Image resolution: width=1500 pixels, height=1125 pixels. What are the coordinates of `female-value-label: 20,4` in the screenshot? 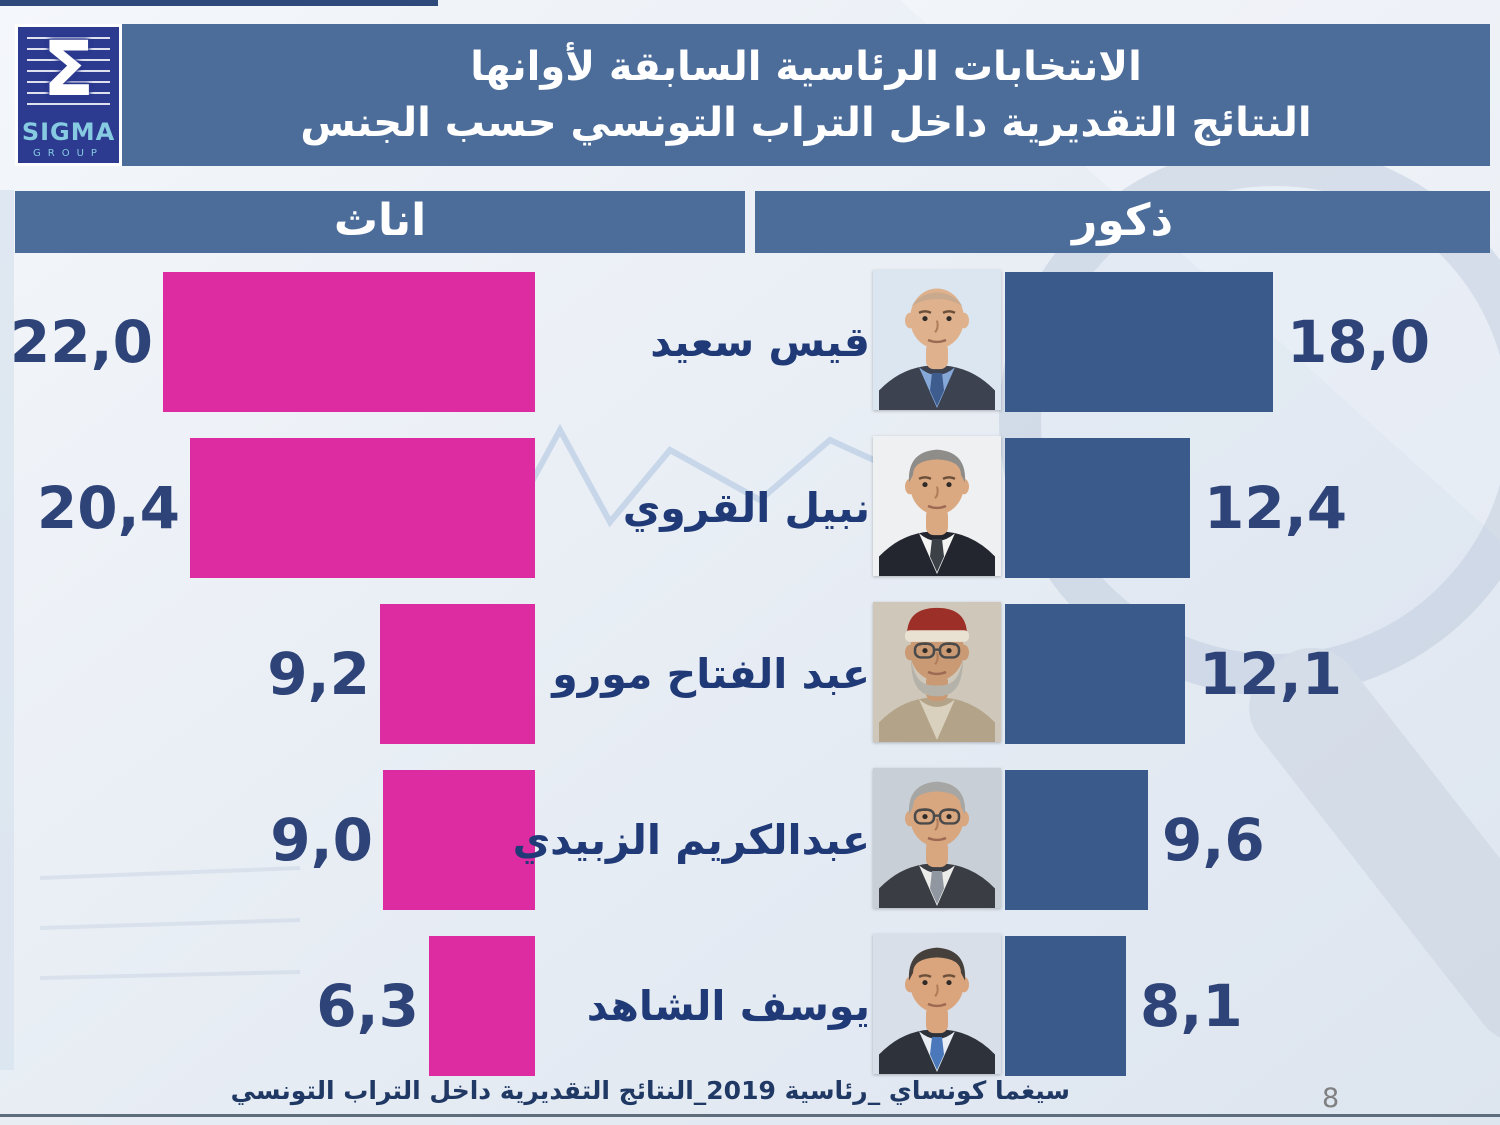 It's located at (108, 508).